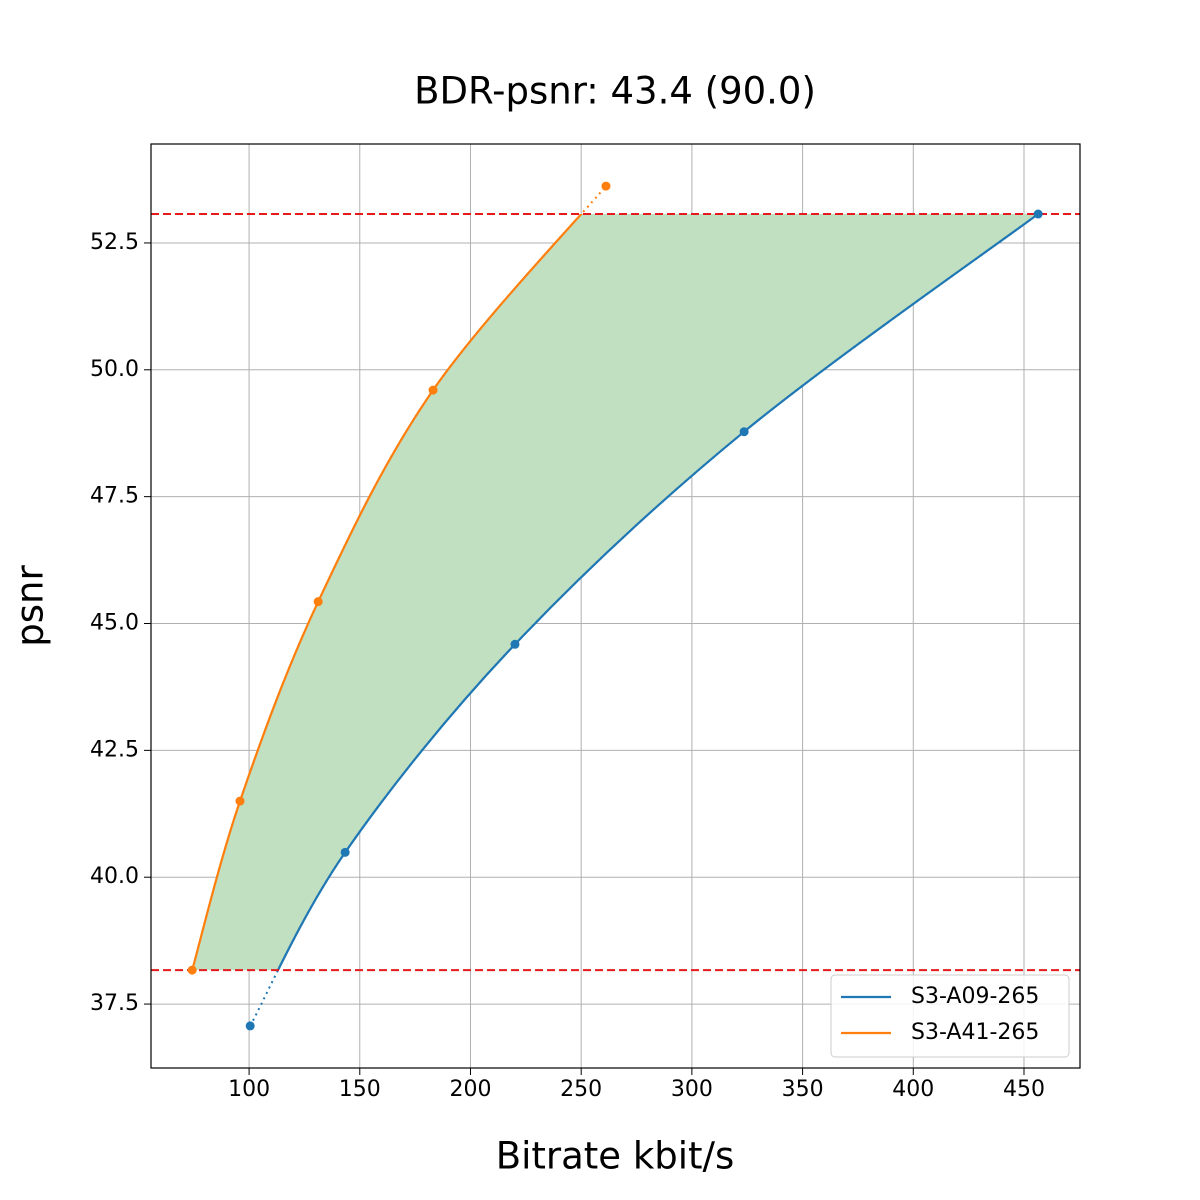 This screenshot has width=1200, height=1200. Describe the element at coordinates (470, 1089) in the screenshot. I see `x-tick-label: 200` at that location.